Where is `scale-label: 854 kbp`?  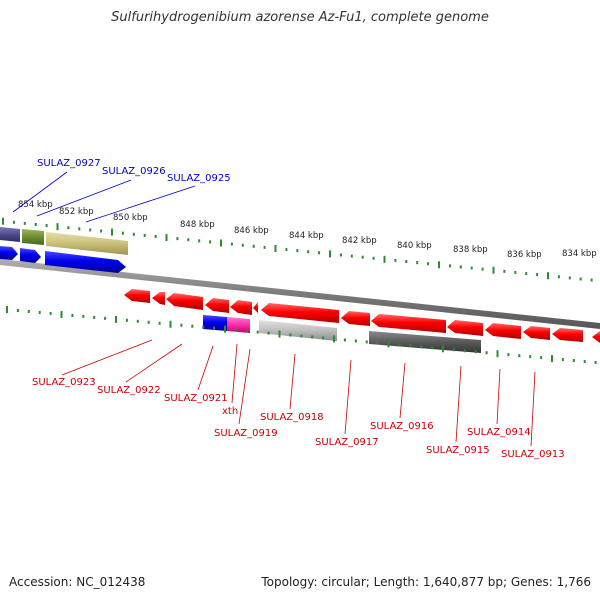 scale-label: 854 kbp is located at coordinates (35, 205).